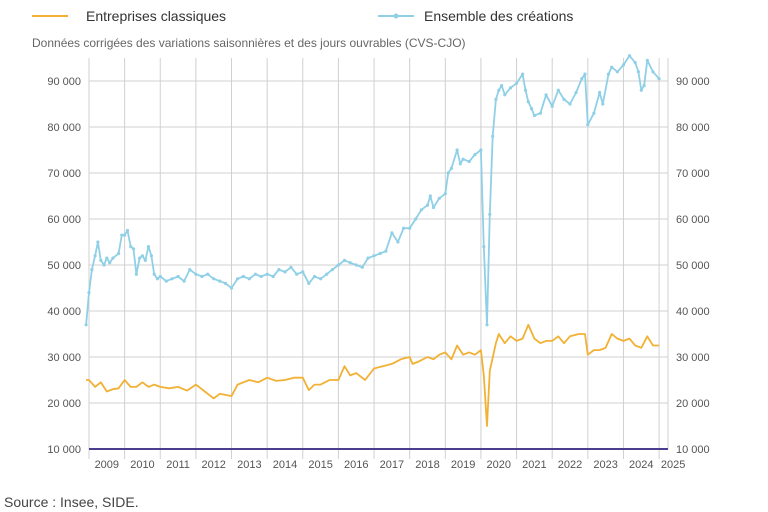 This screenshot has width=768, height=512. Describe the element at coordinates (605, 465) in the screenshot. I see `x-tick-label: 2023` at that location.